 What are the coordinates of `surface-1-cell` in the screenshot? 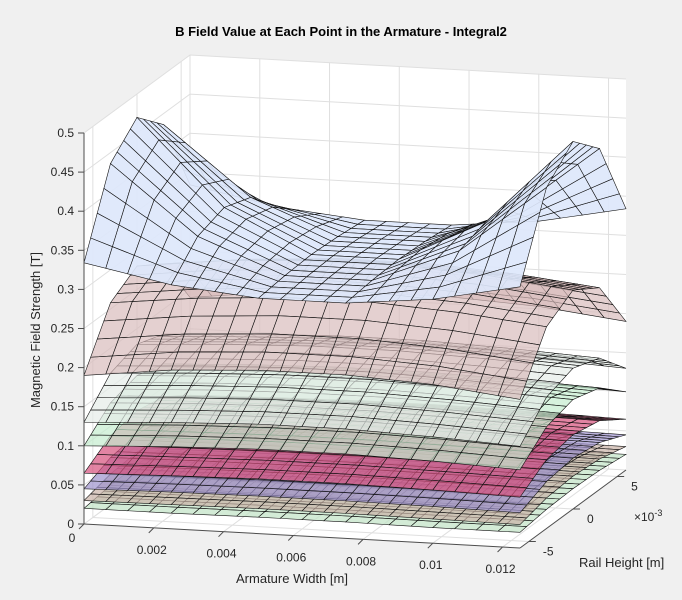 It's located at (512, 529).